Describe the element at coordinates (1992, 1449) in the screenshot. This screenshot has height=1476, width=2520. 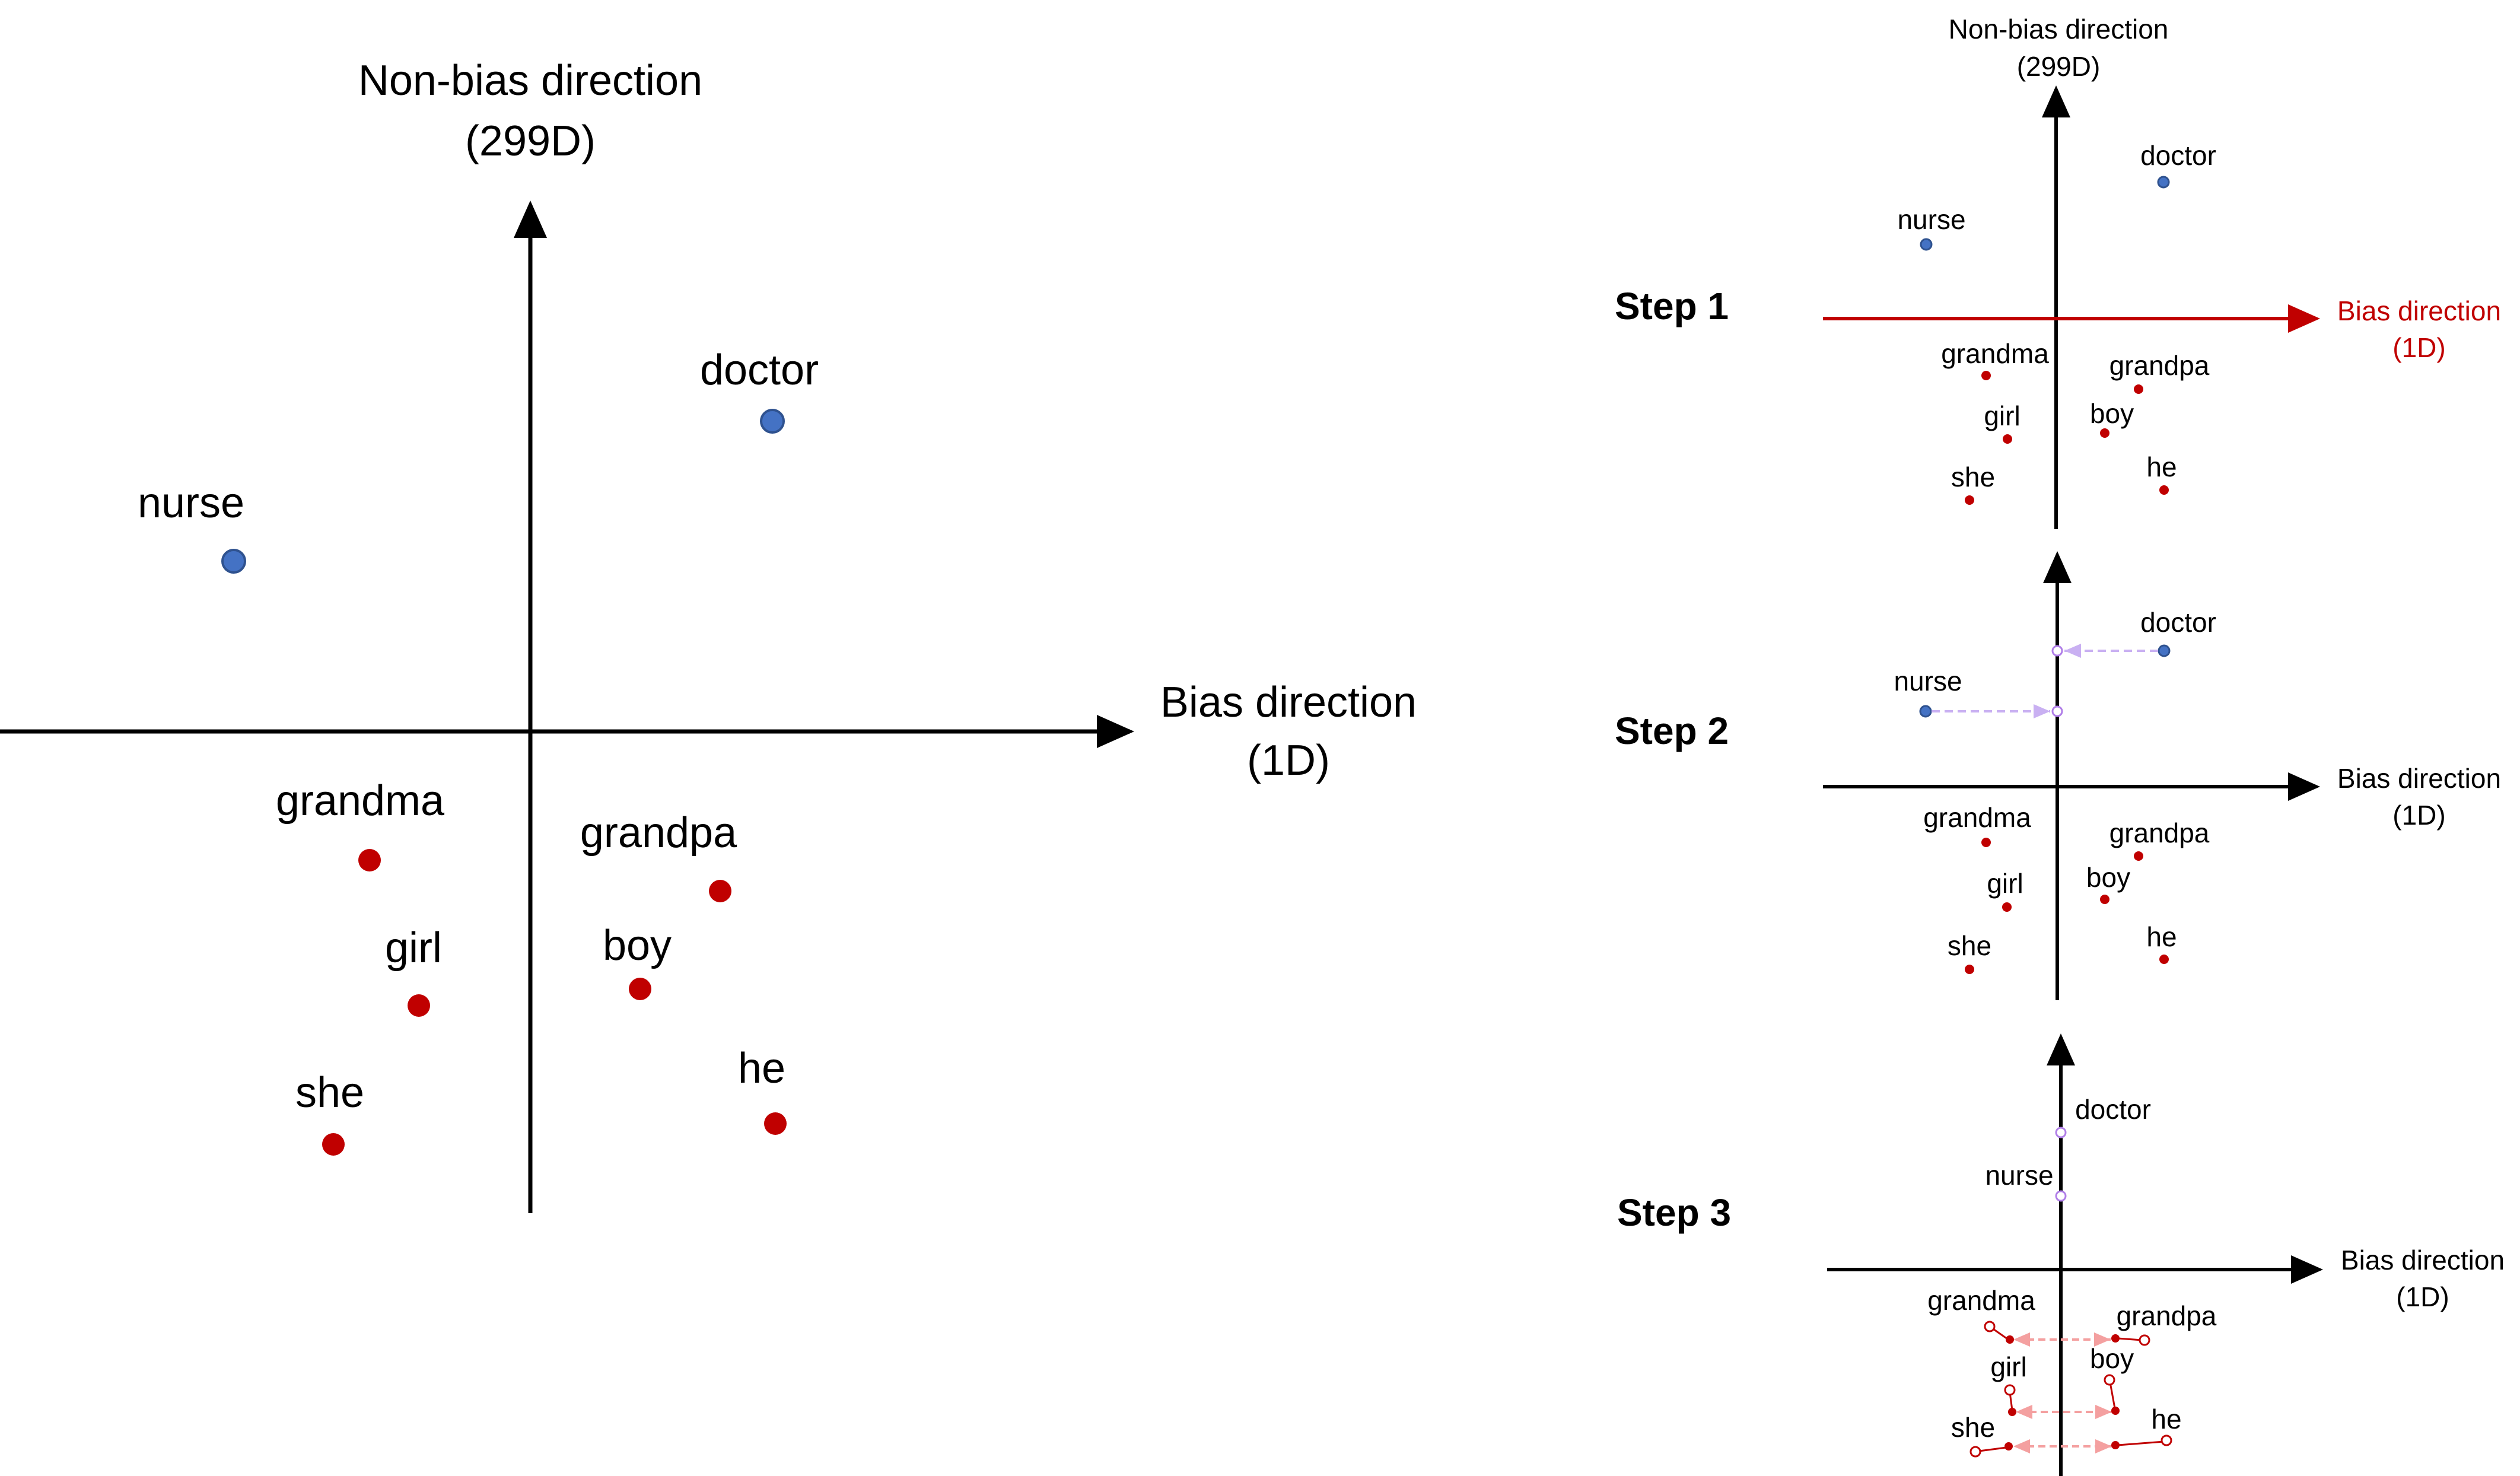
I see `step3-move-she` at that location.